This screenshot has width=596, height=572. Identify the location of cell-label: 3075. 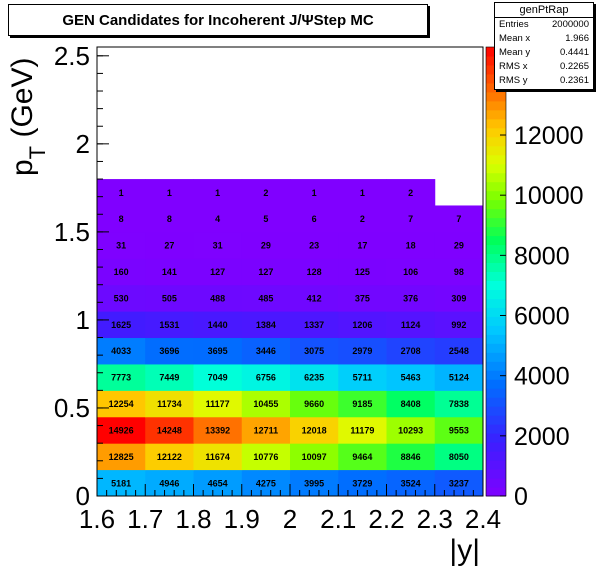
(314, 351).